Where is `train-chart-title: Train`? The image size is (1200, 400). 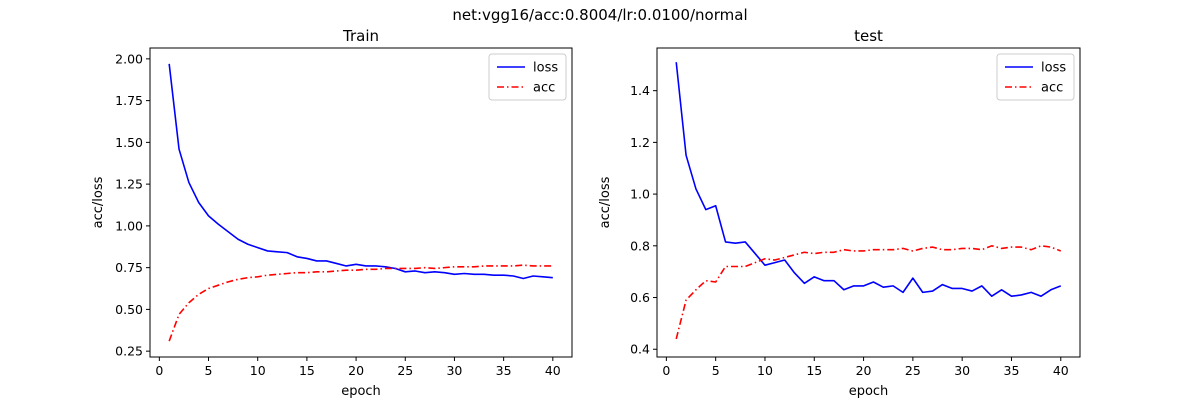 train-chart-title: Train is located at coordinates (360, 36).